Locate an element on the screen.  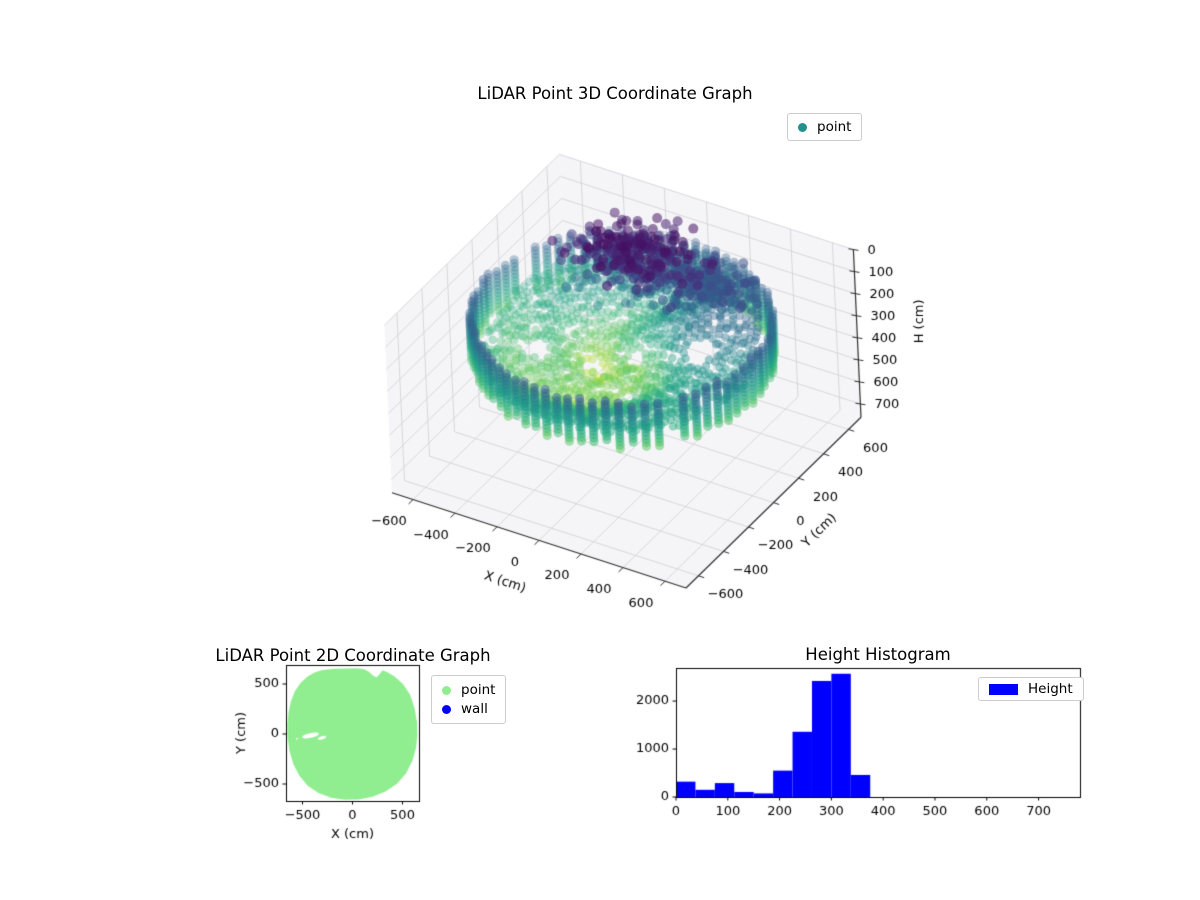
plot3d-legend: point is located at coordinates (825, 127).